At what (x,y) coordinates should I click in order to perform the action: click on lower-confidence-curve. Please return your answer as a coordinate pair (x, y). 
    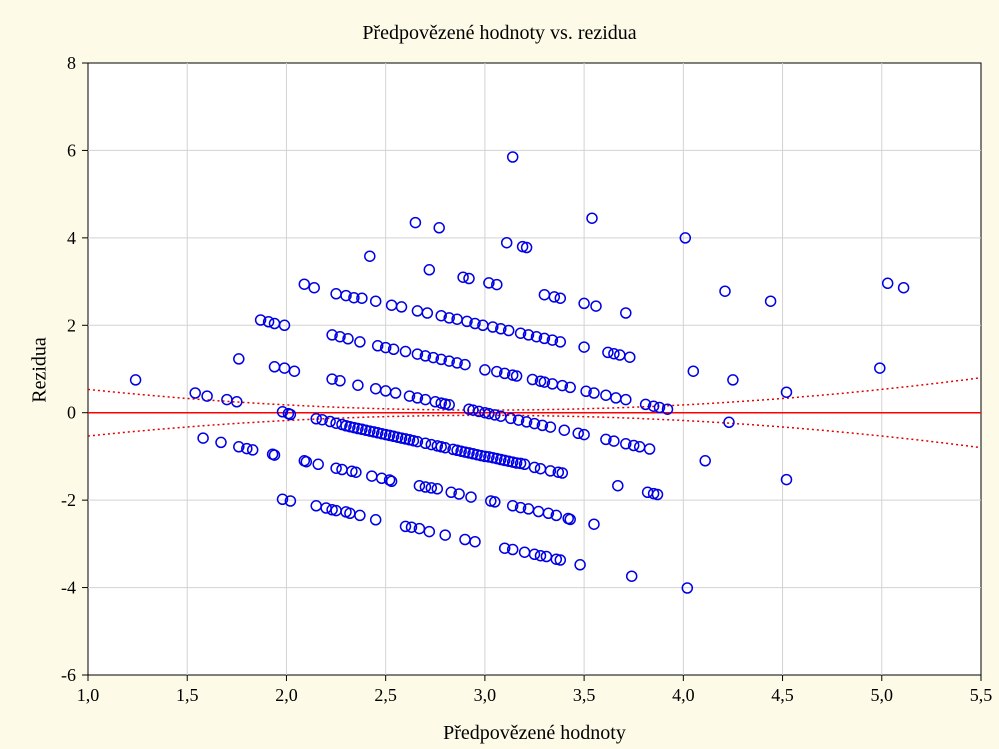
    Looking at the image, I should click on (534, 431).